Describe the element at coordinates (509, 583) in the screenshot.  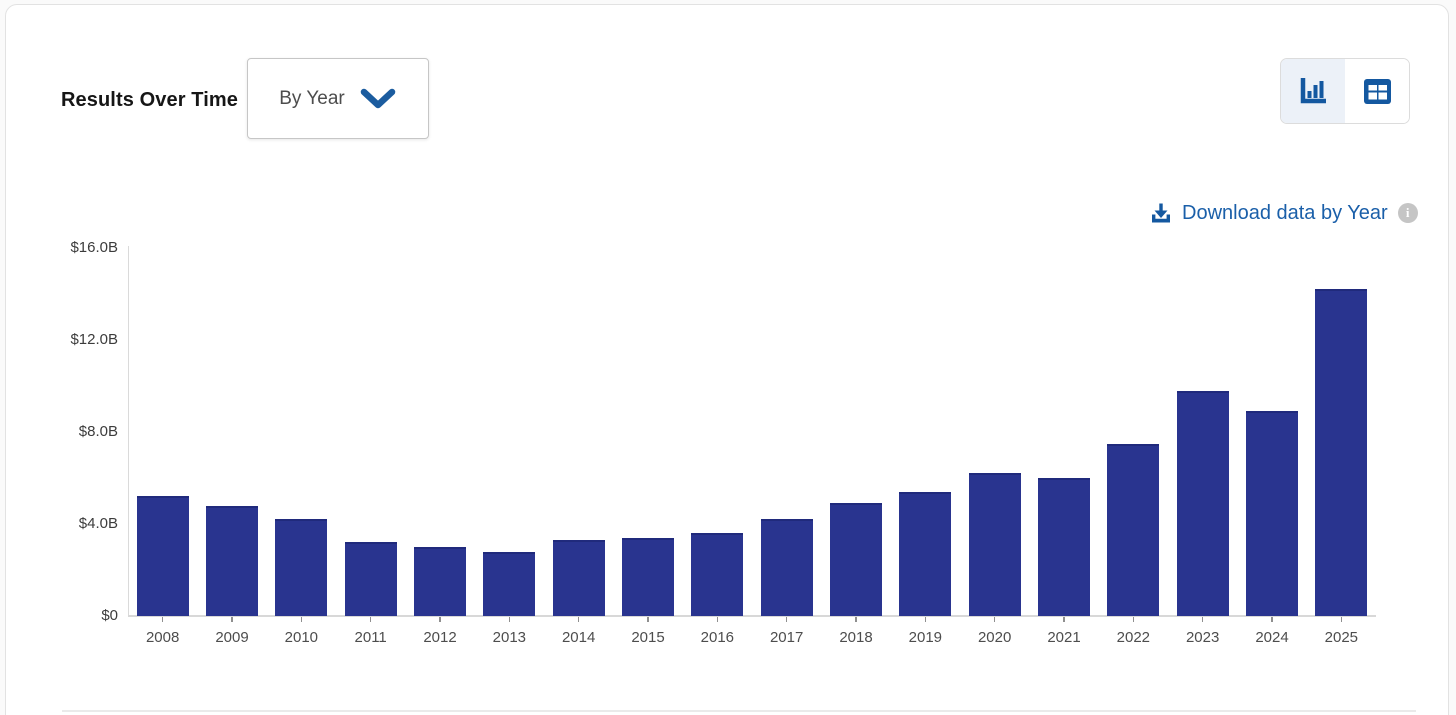
I see `bar-2013` at that location.